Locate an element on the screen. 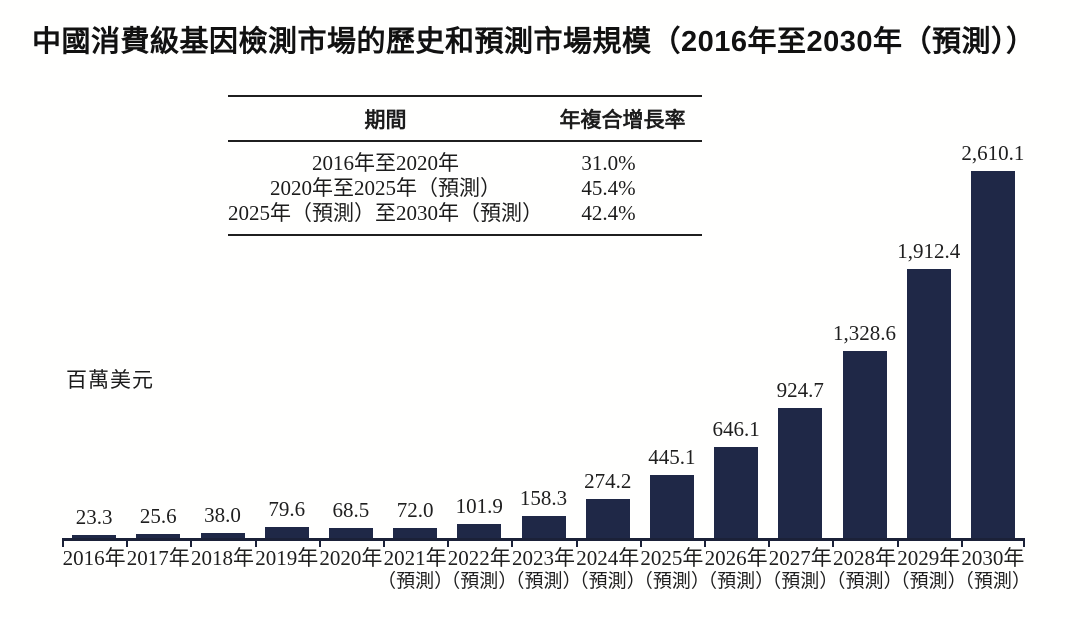 The image size is (1080, 619). period-cell: 2025年（預測）至2030年（預測） is located at coordinates (385, 213).